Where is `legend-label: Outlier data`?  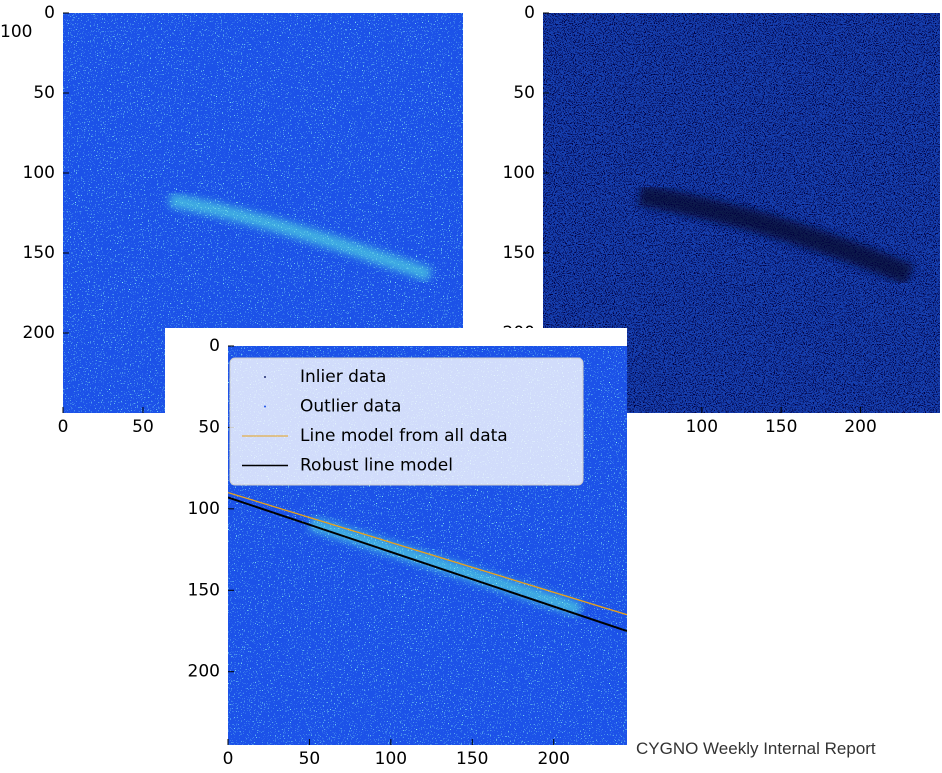
legend-label: Outlier data is located at coordinates (350, 407).